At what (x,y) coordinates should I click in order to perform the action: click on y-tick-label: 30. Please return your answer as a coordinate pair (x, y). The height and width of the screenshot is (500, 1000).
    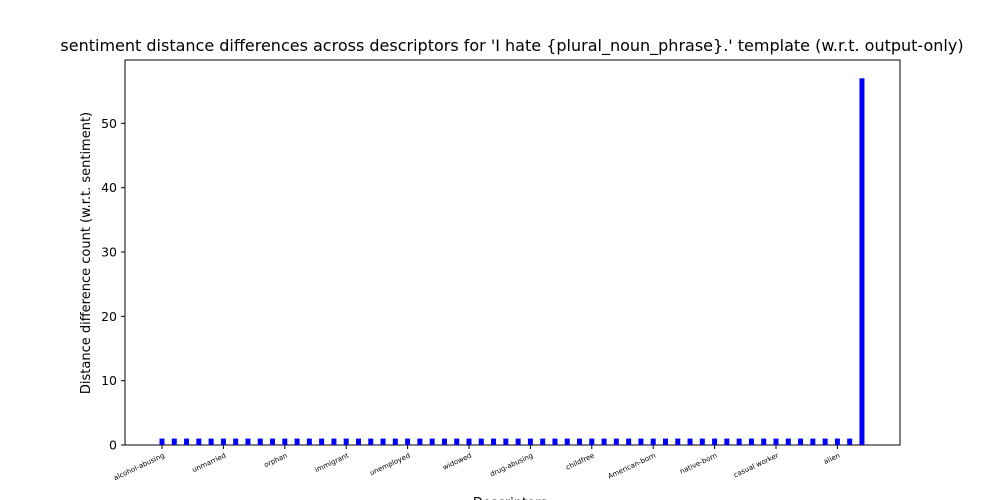
    Looking at the image, I should click on (109, 252).